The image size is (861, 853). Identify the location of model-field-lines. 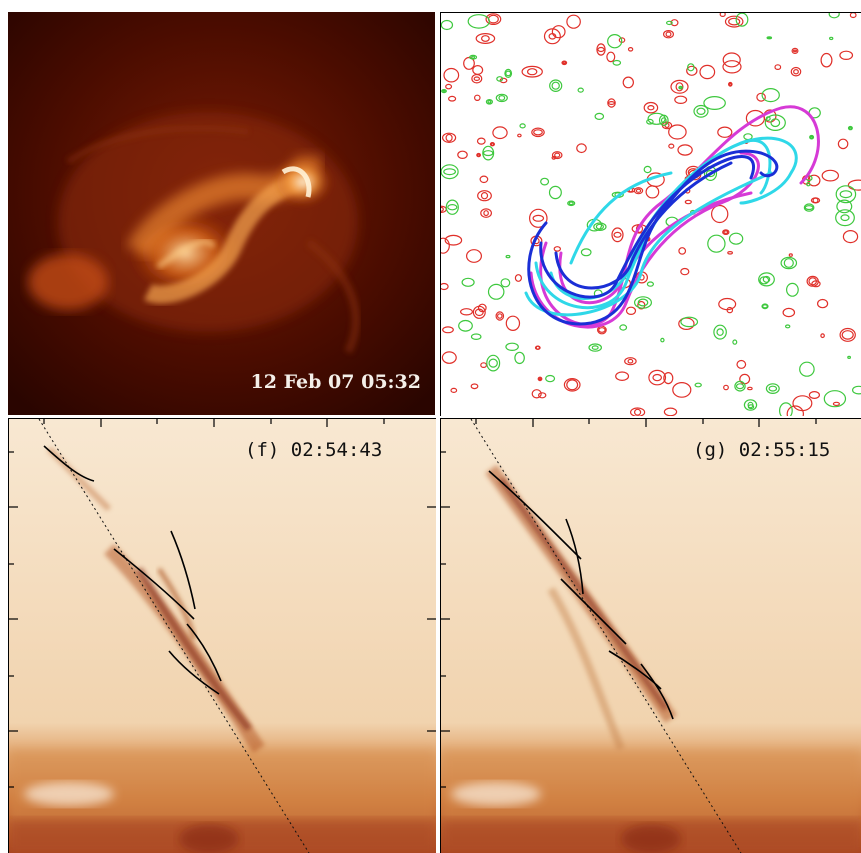
(672, 217).